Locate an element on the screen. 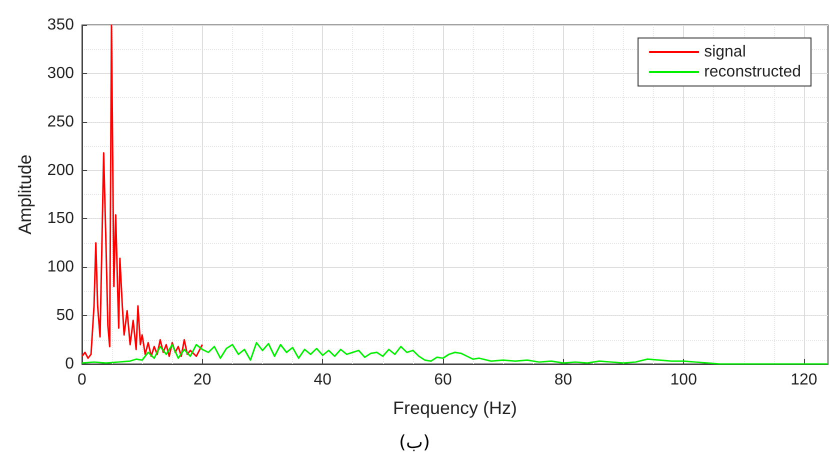 This screenshot has width=829, height=459. y-axis-title: Amplitude is located at coordinates (25, 194).